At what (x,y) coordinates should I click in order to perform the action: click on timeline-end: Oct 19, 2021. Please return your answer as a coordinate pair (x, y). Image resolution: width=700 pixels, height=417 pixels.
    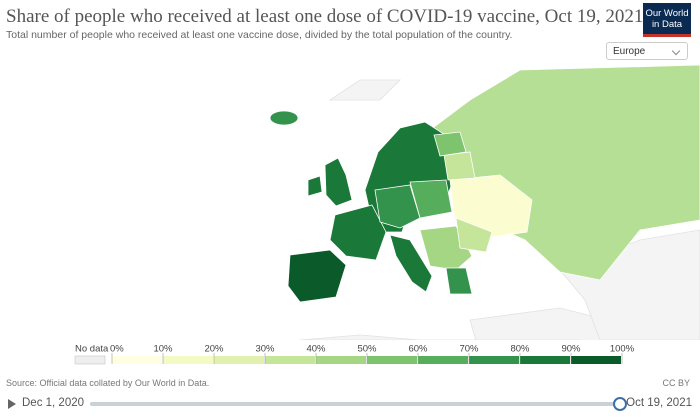
    Looking at the image, I should click on (659, 403).